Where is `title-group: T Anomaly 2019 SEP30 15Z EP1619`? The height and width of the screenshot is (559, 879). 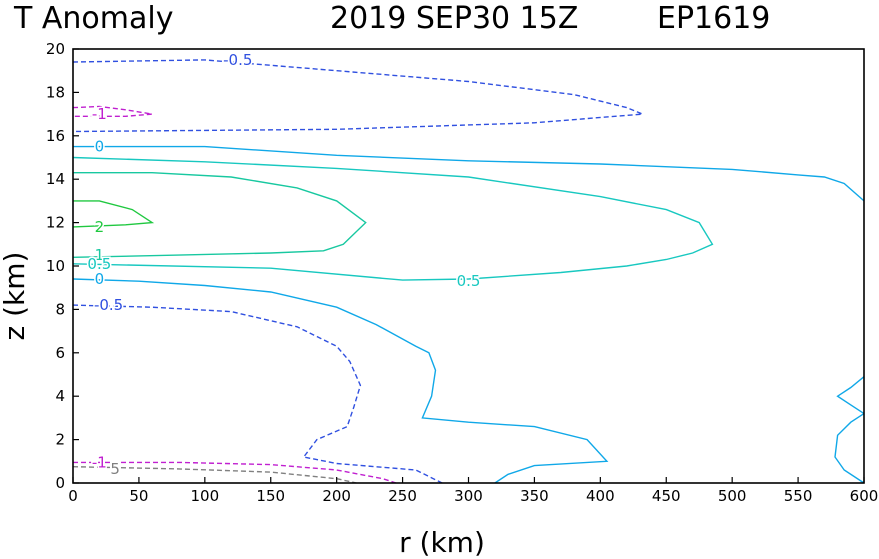
title-group: T Anomaly 2019 SEP30 15Z EP1619 is located at coordinates (391, 18).